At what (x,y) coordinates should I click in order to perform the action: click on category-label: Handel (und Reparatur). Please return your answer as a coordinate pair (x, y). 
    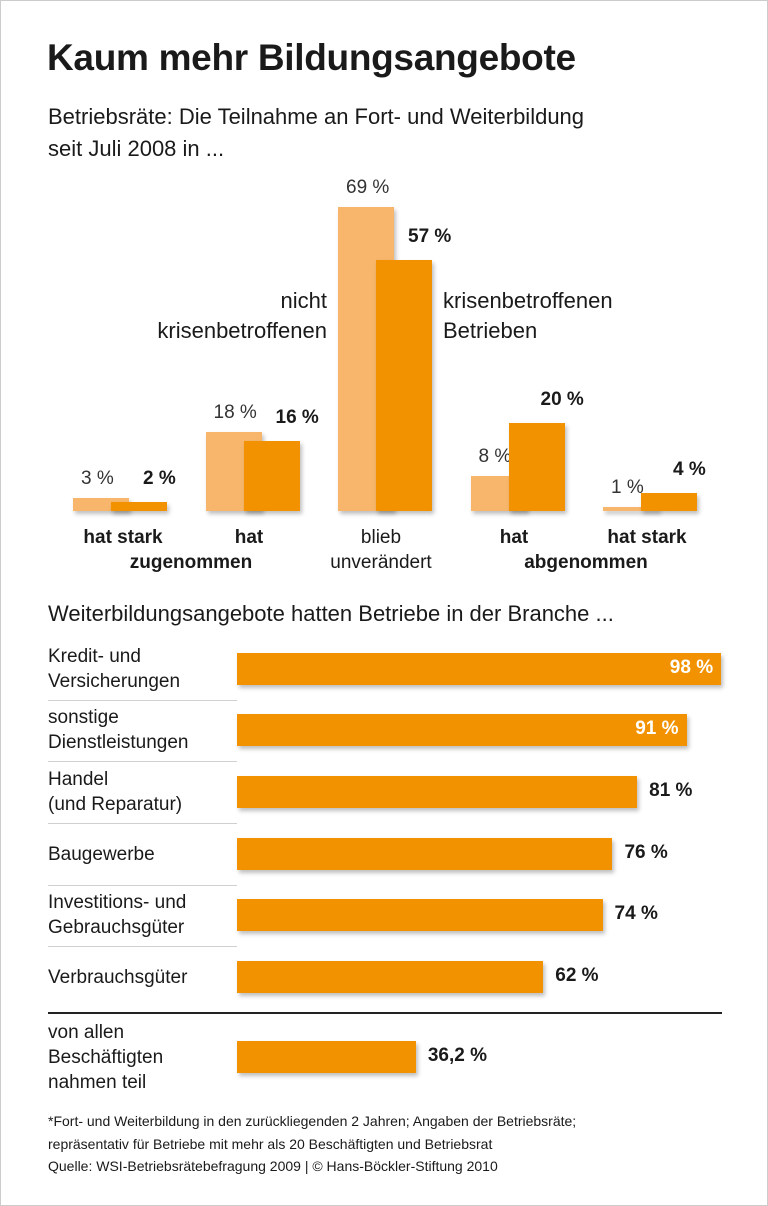
    Looking at the image, I should click on (115, 792).